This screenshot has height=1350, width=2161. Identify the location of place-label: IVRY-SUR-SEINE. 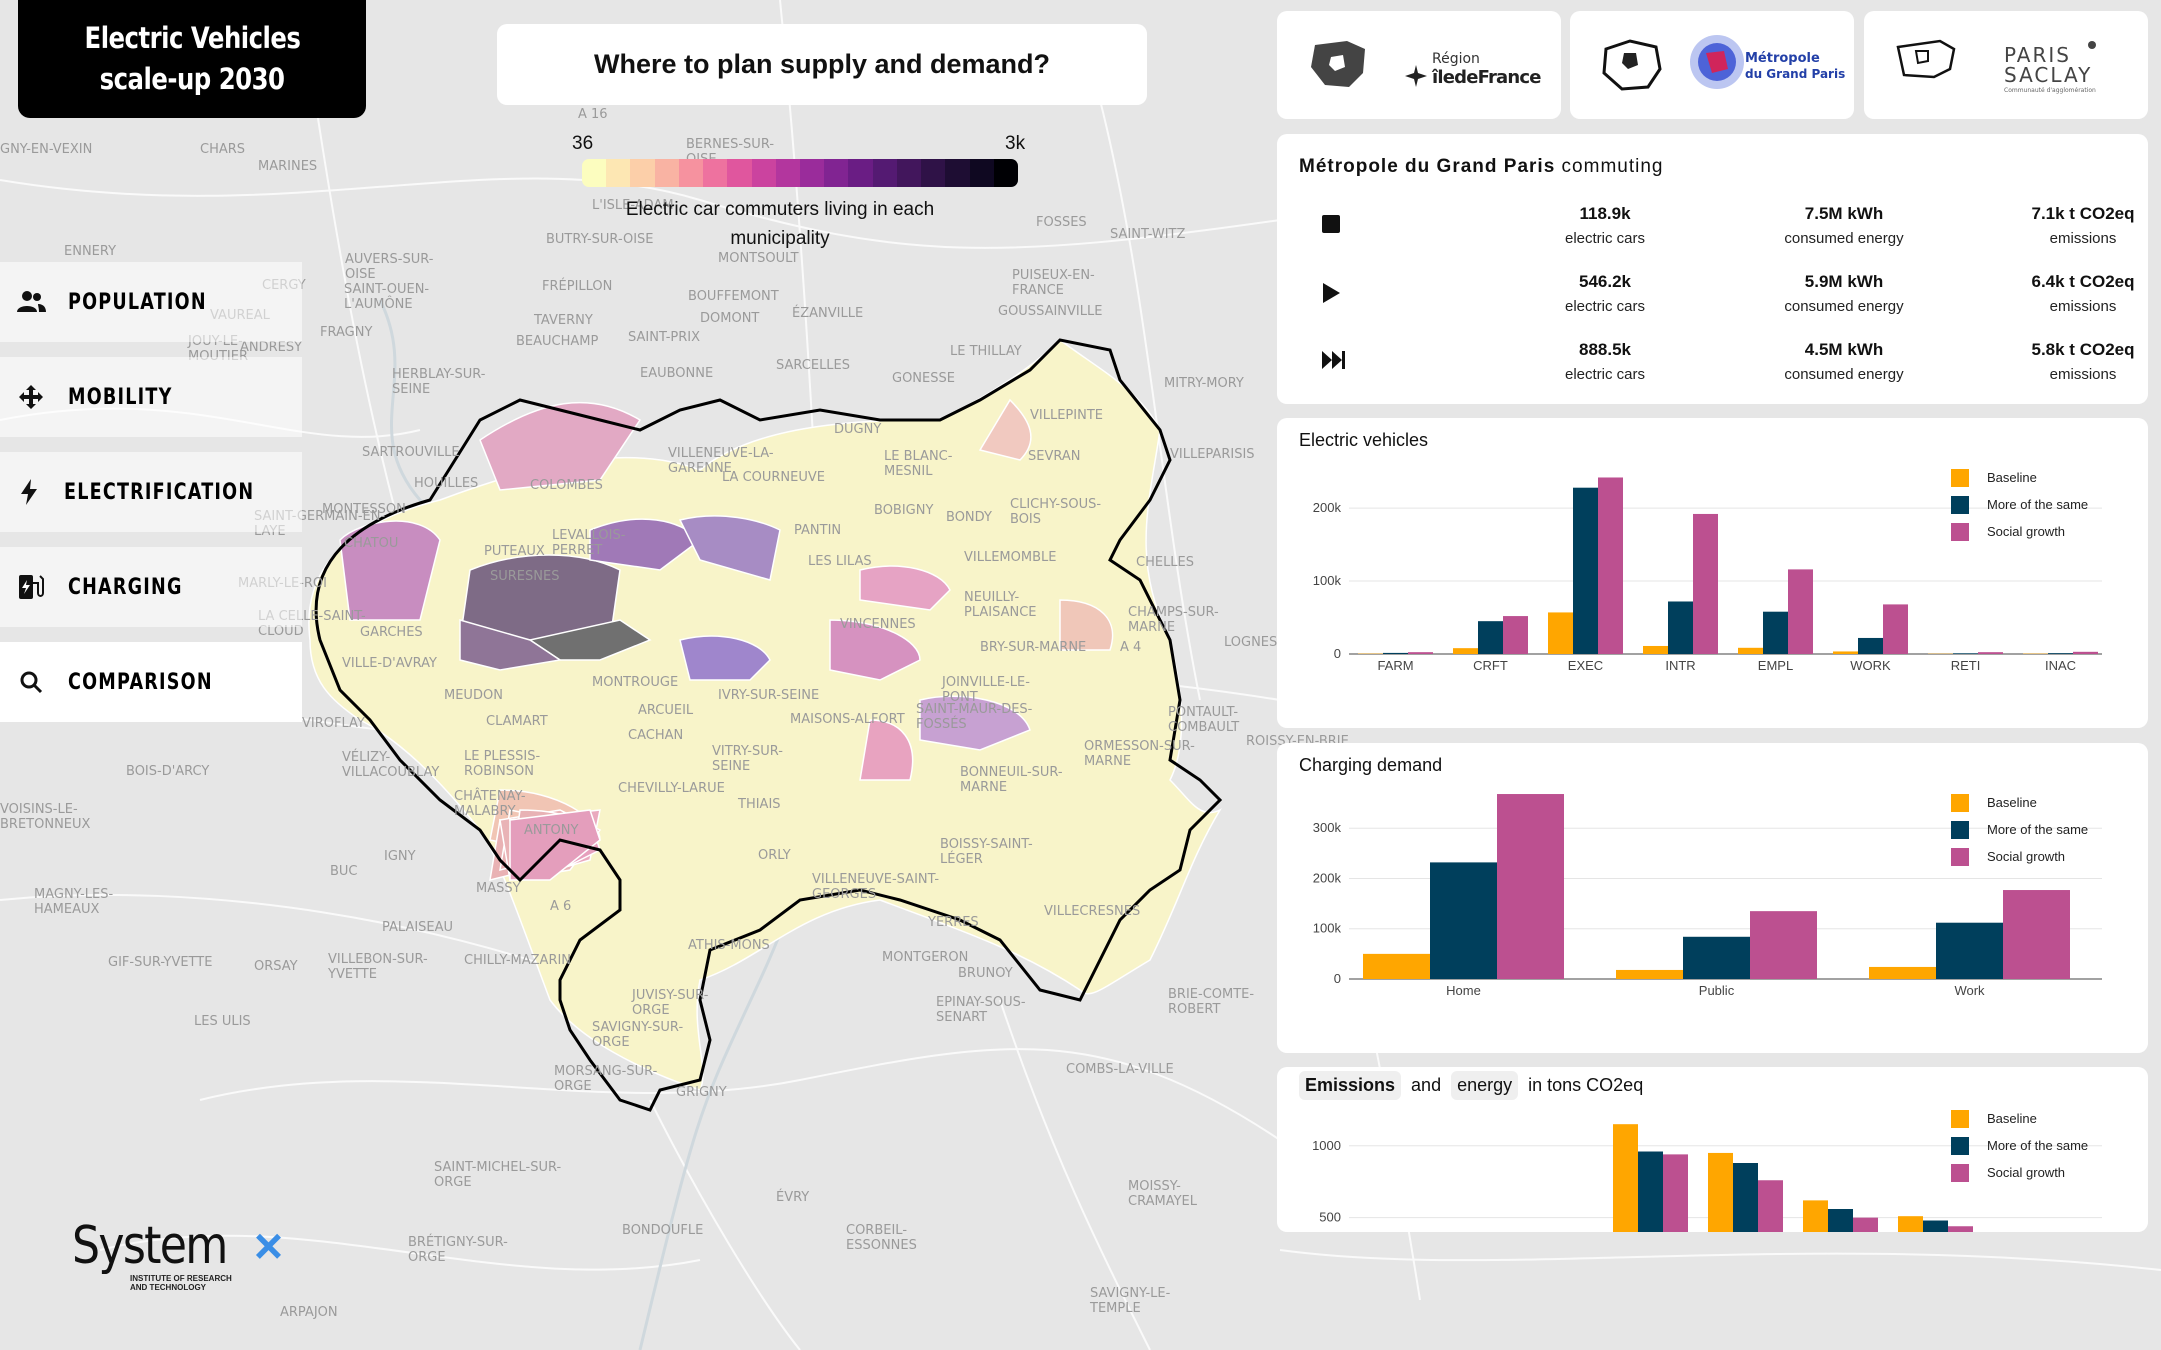
(768, 695).